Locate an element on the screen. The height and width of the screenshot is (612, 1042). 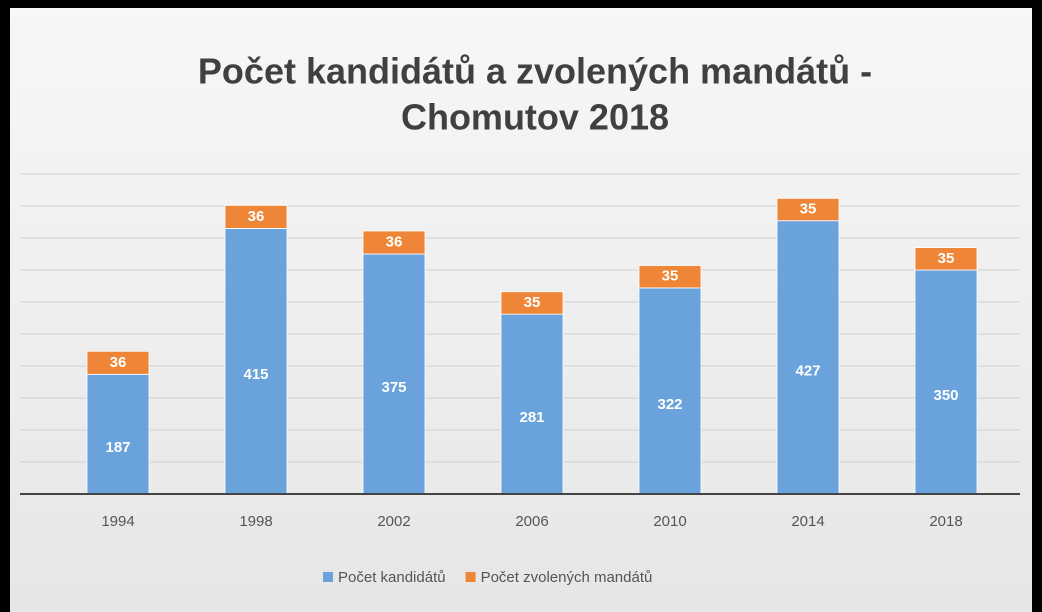
data-label: 415 is located at coordinates (255, 374).